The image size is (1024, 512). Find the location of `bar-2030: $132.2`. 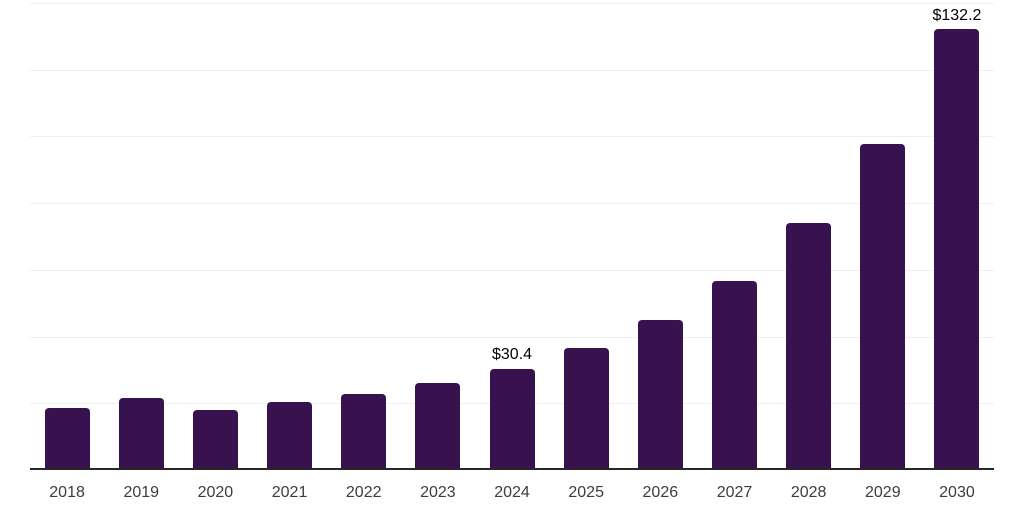

bar-2030: $132.2 is located at coordinates (956, 238).